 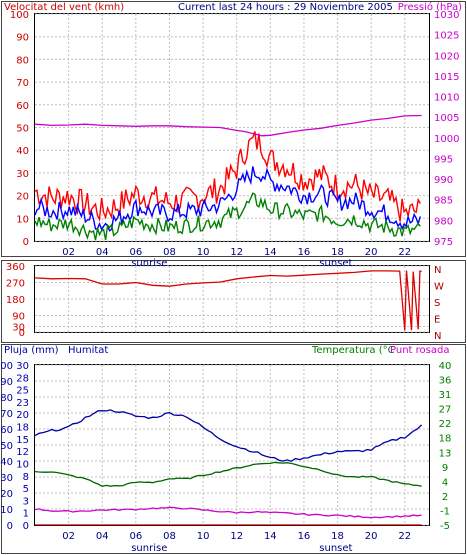 I want to click on humidity-y-tick-label: 10, so click(x=6, y=510).